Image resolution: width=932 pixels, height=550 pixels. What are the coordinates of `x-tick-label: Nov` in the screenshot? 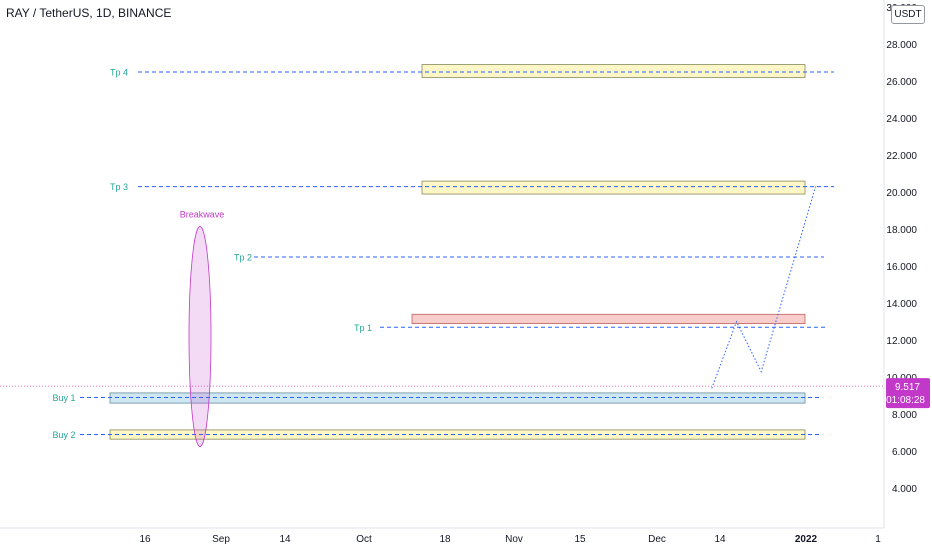 It's located at (514, 539).